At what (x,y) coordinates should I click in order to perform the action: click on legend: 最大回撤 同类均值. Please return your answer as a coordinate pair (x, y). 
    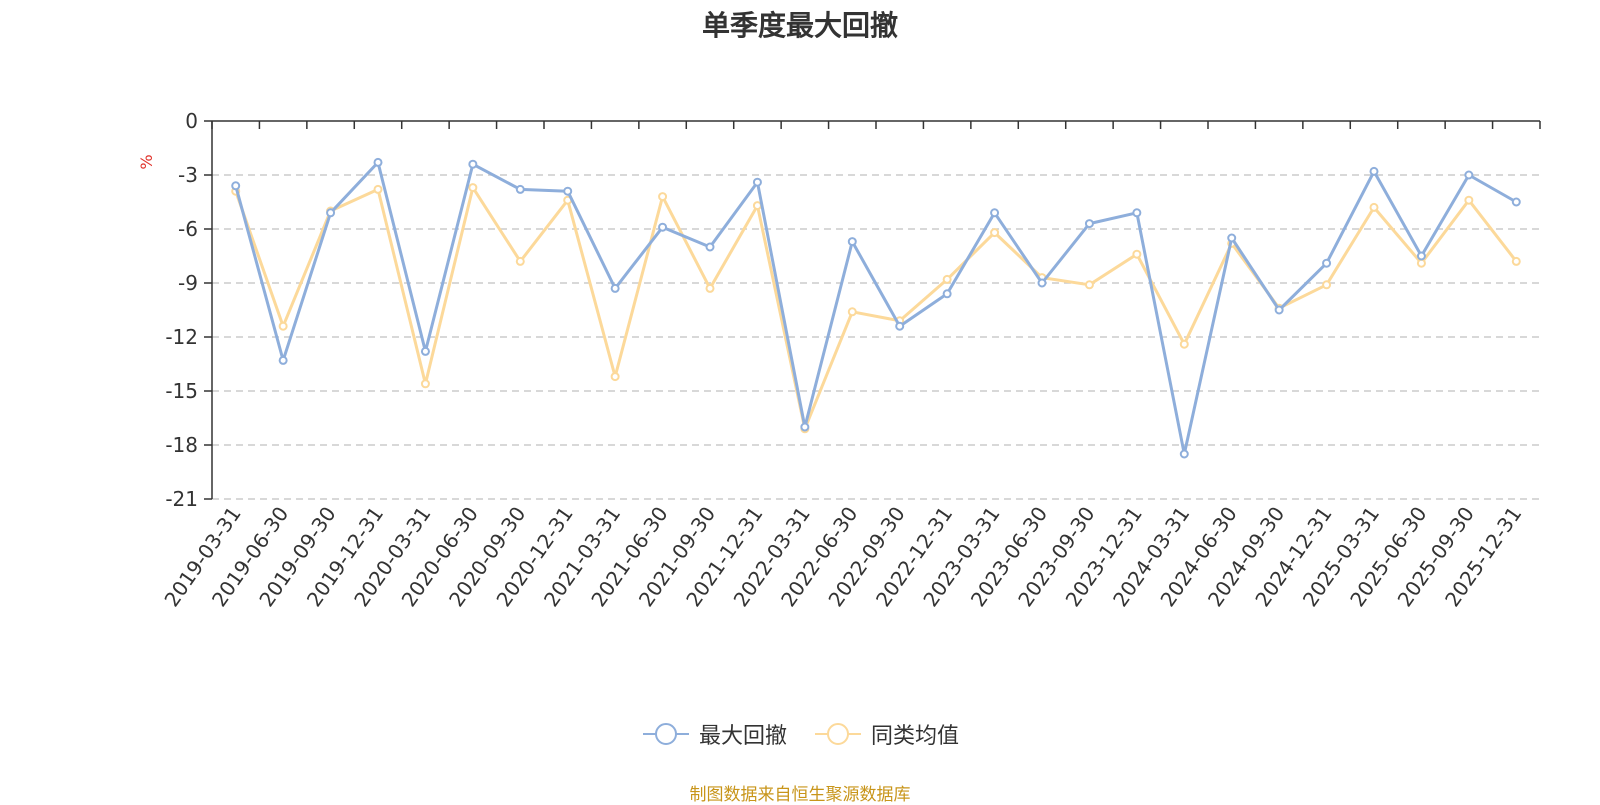
    Looking at the image, I should click on (800, 734).